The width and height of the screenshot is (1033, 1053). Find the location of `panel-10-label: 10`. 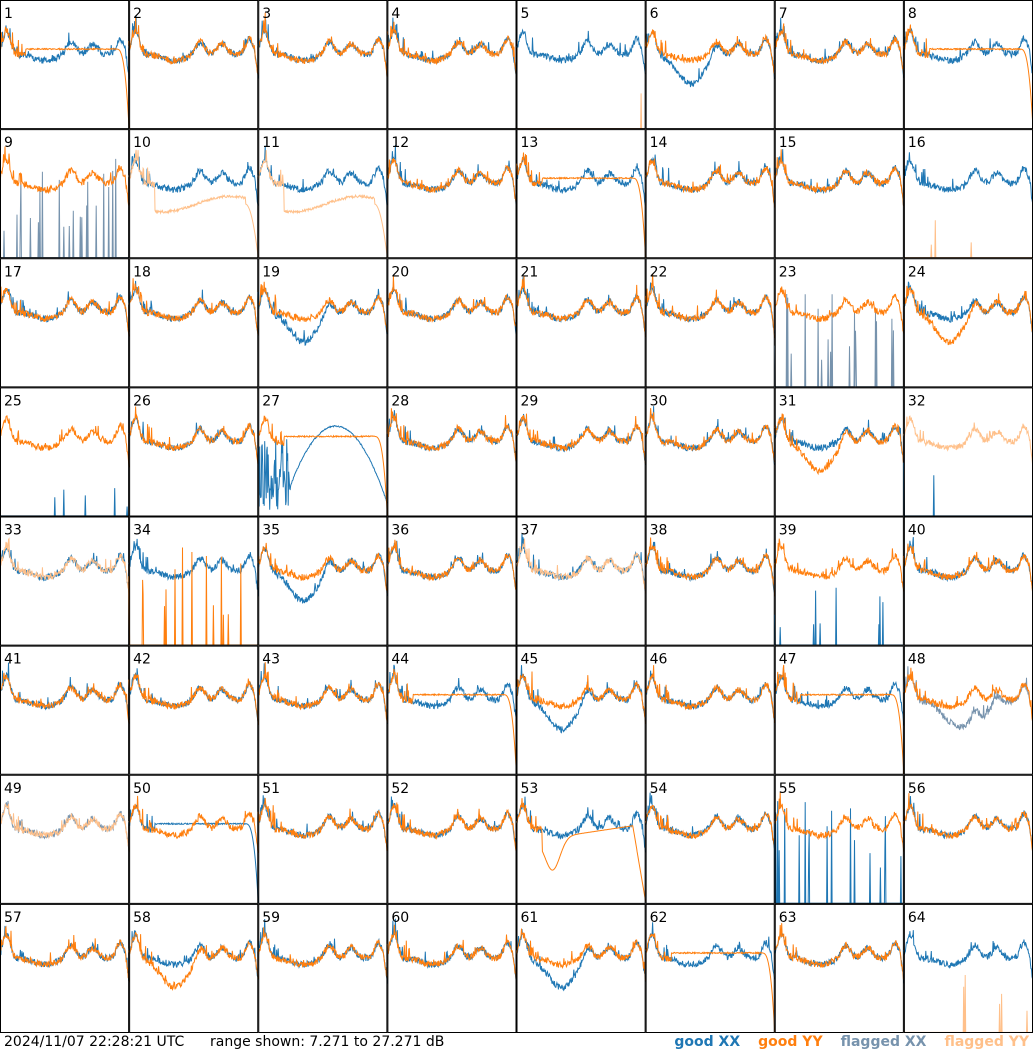

panel-10-label: 10 is located at coordinates (142, 143).